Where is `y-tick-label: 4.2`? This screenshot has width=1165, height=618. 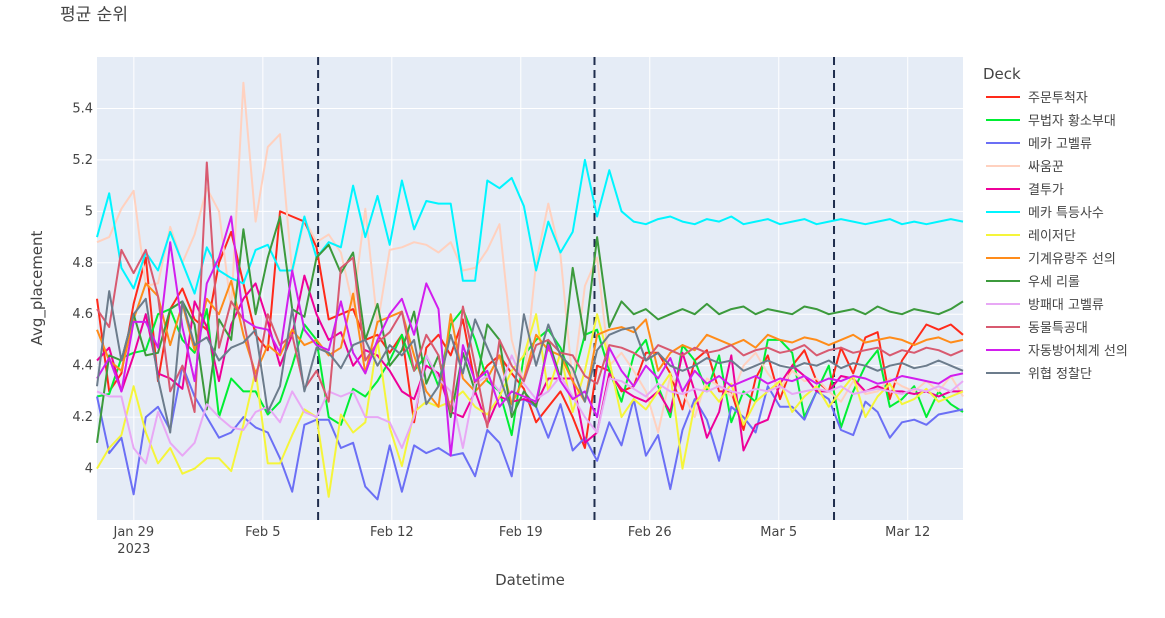 y-tick-label: 4.2 is located at coordinates (82, 417).